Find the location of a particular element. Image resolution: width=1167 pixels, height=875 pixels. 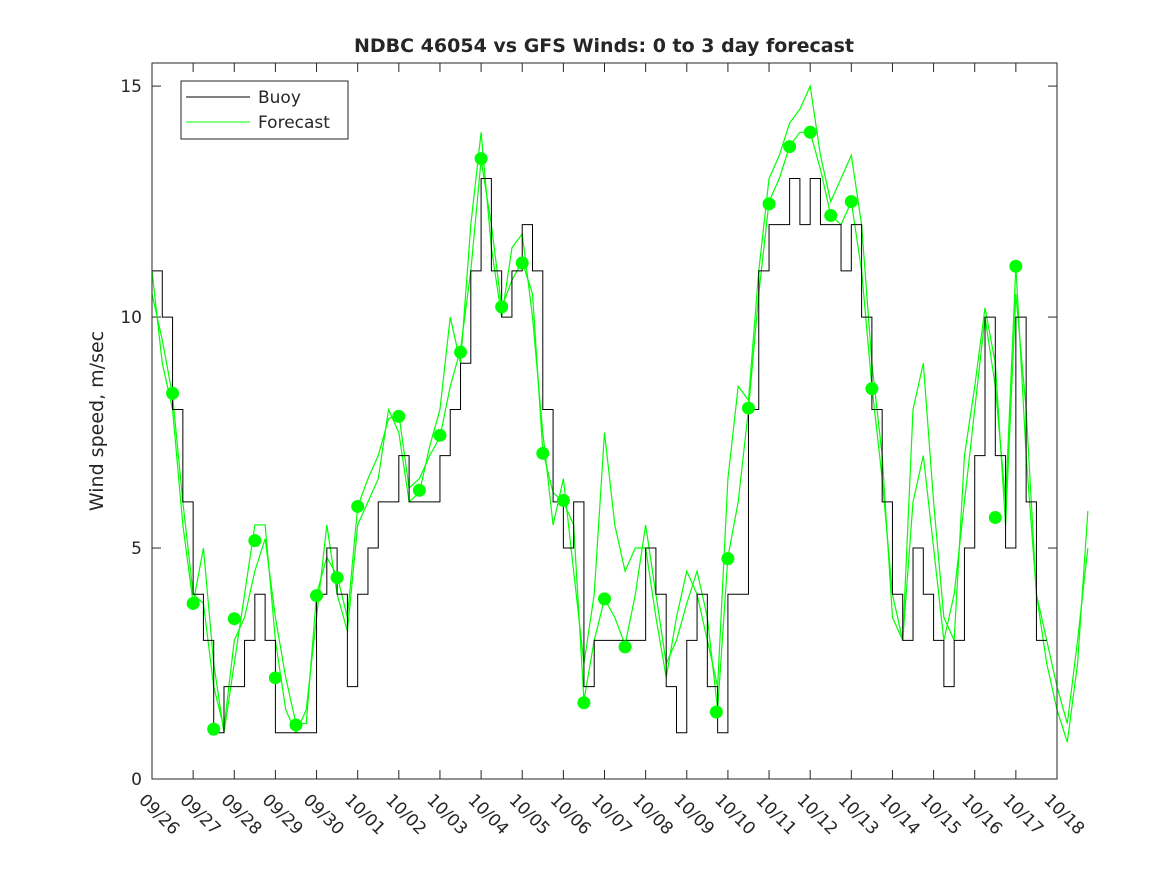

x-tick-label: 09/27 is located at coordinates (200, 814).